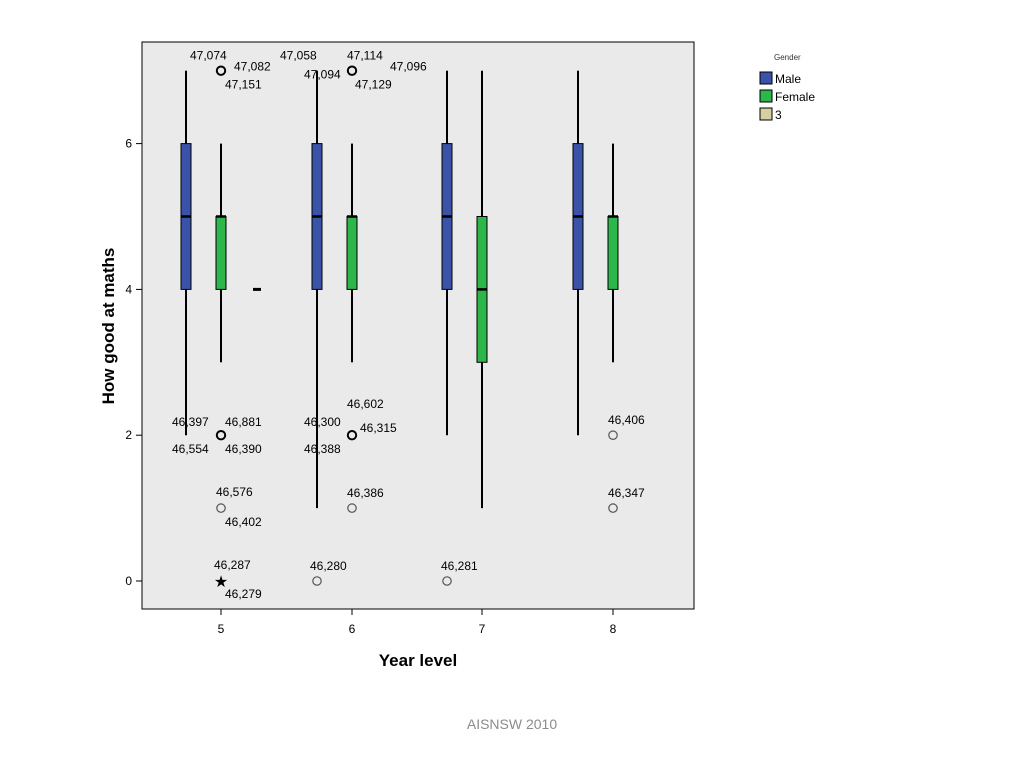 This screenshot has height=768, width=1024. I want to click on outlier-5-female-7: 47,074 47,082 47,151, so click(230, 70).